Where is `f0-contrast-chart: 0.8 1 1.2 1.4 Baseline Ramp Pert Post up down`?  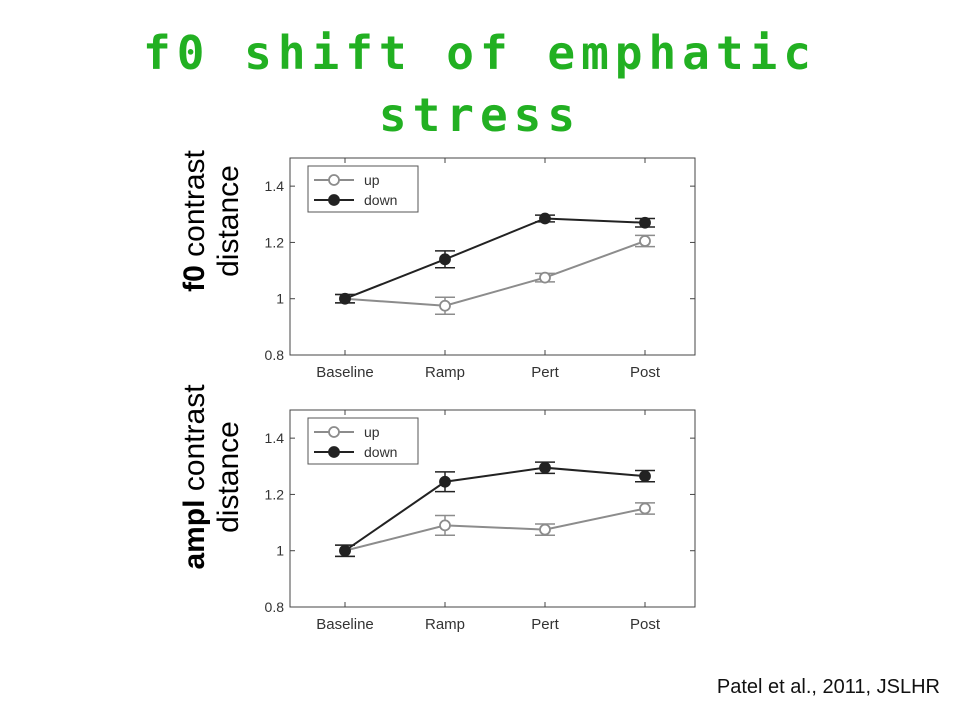
f0-contrast-chart: 0.8 1 1.2 1.4 Baseline Ramp Pert Post up down is located at coordinates (480, 269).